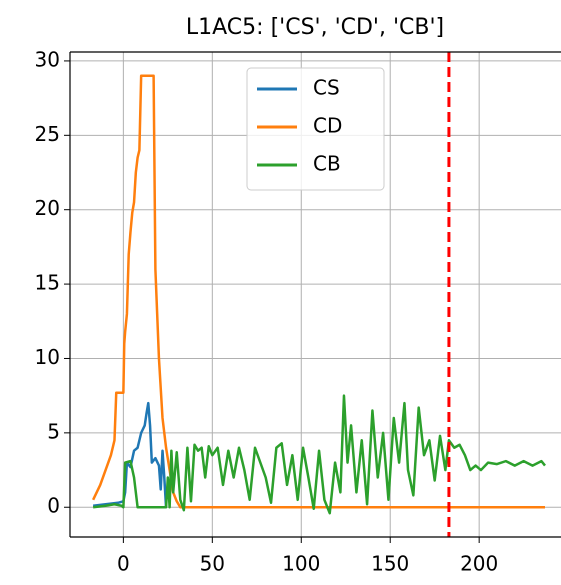 The width and height of the screenshot is (561, 585). What do you see at coordinates (47, 283) in the screenshot?
I see `y-tick-label: 15` at bounding box center [47, 283].